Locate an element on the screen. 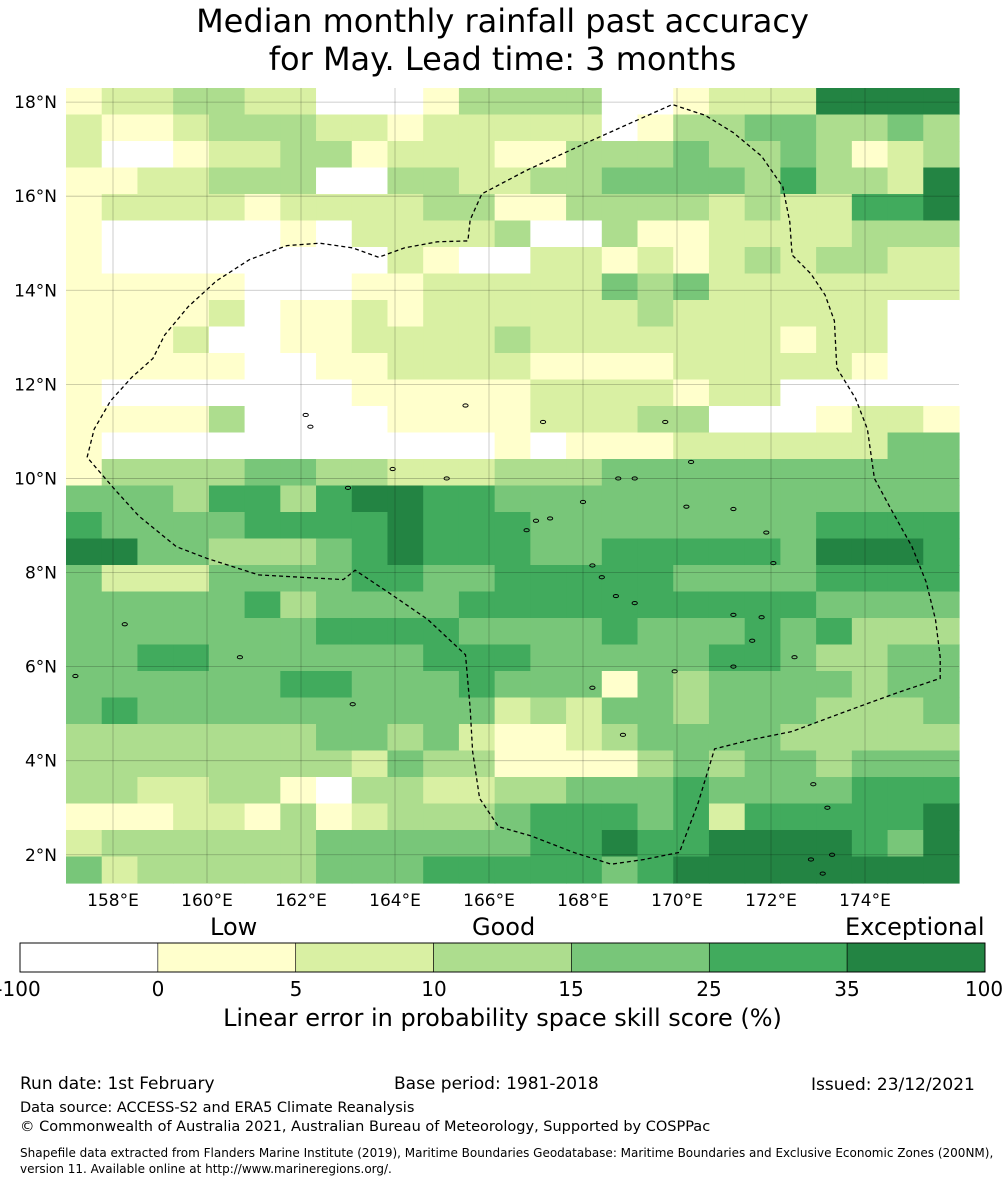 This screenshot has height=1185, width=1005. x-tick-label: 160°E is located at coordinates (207, 901).